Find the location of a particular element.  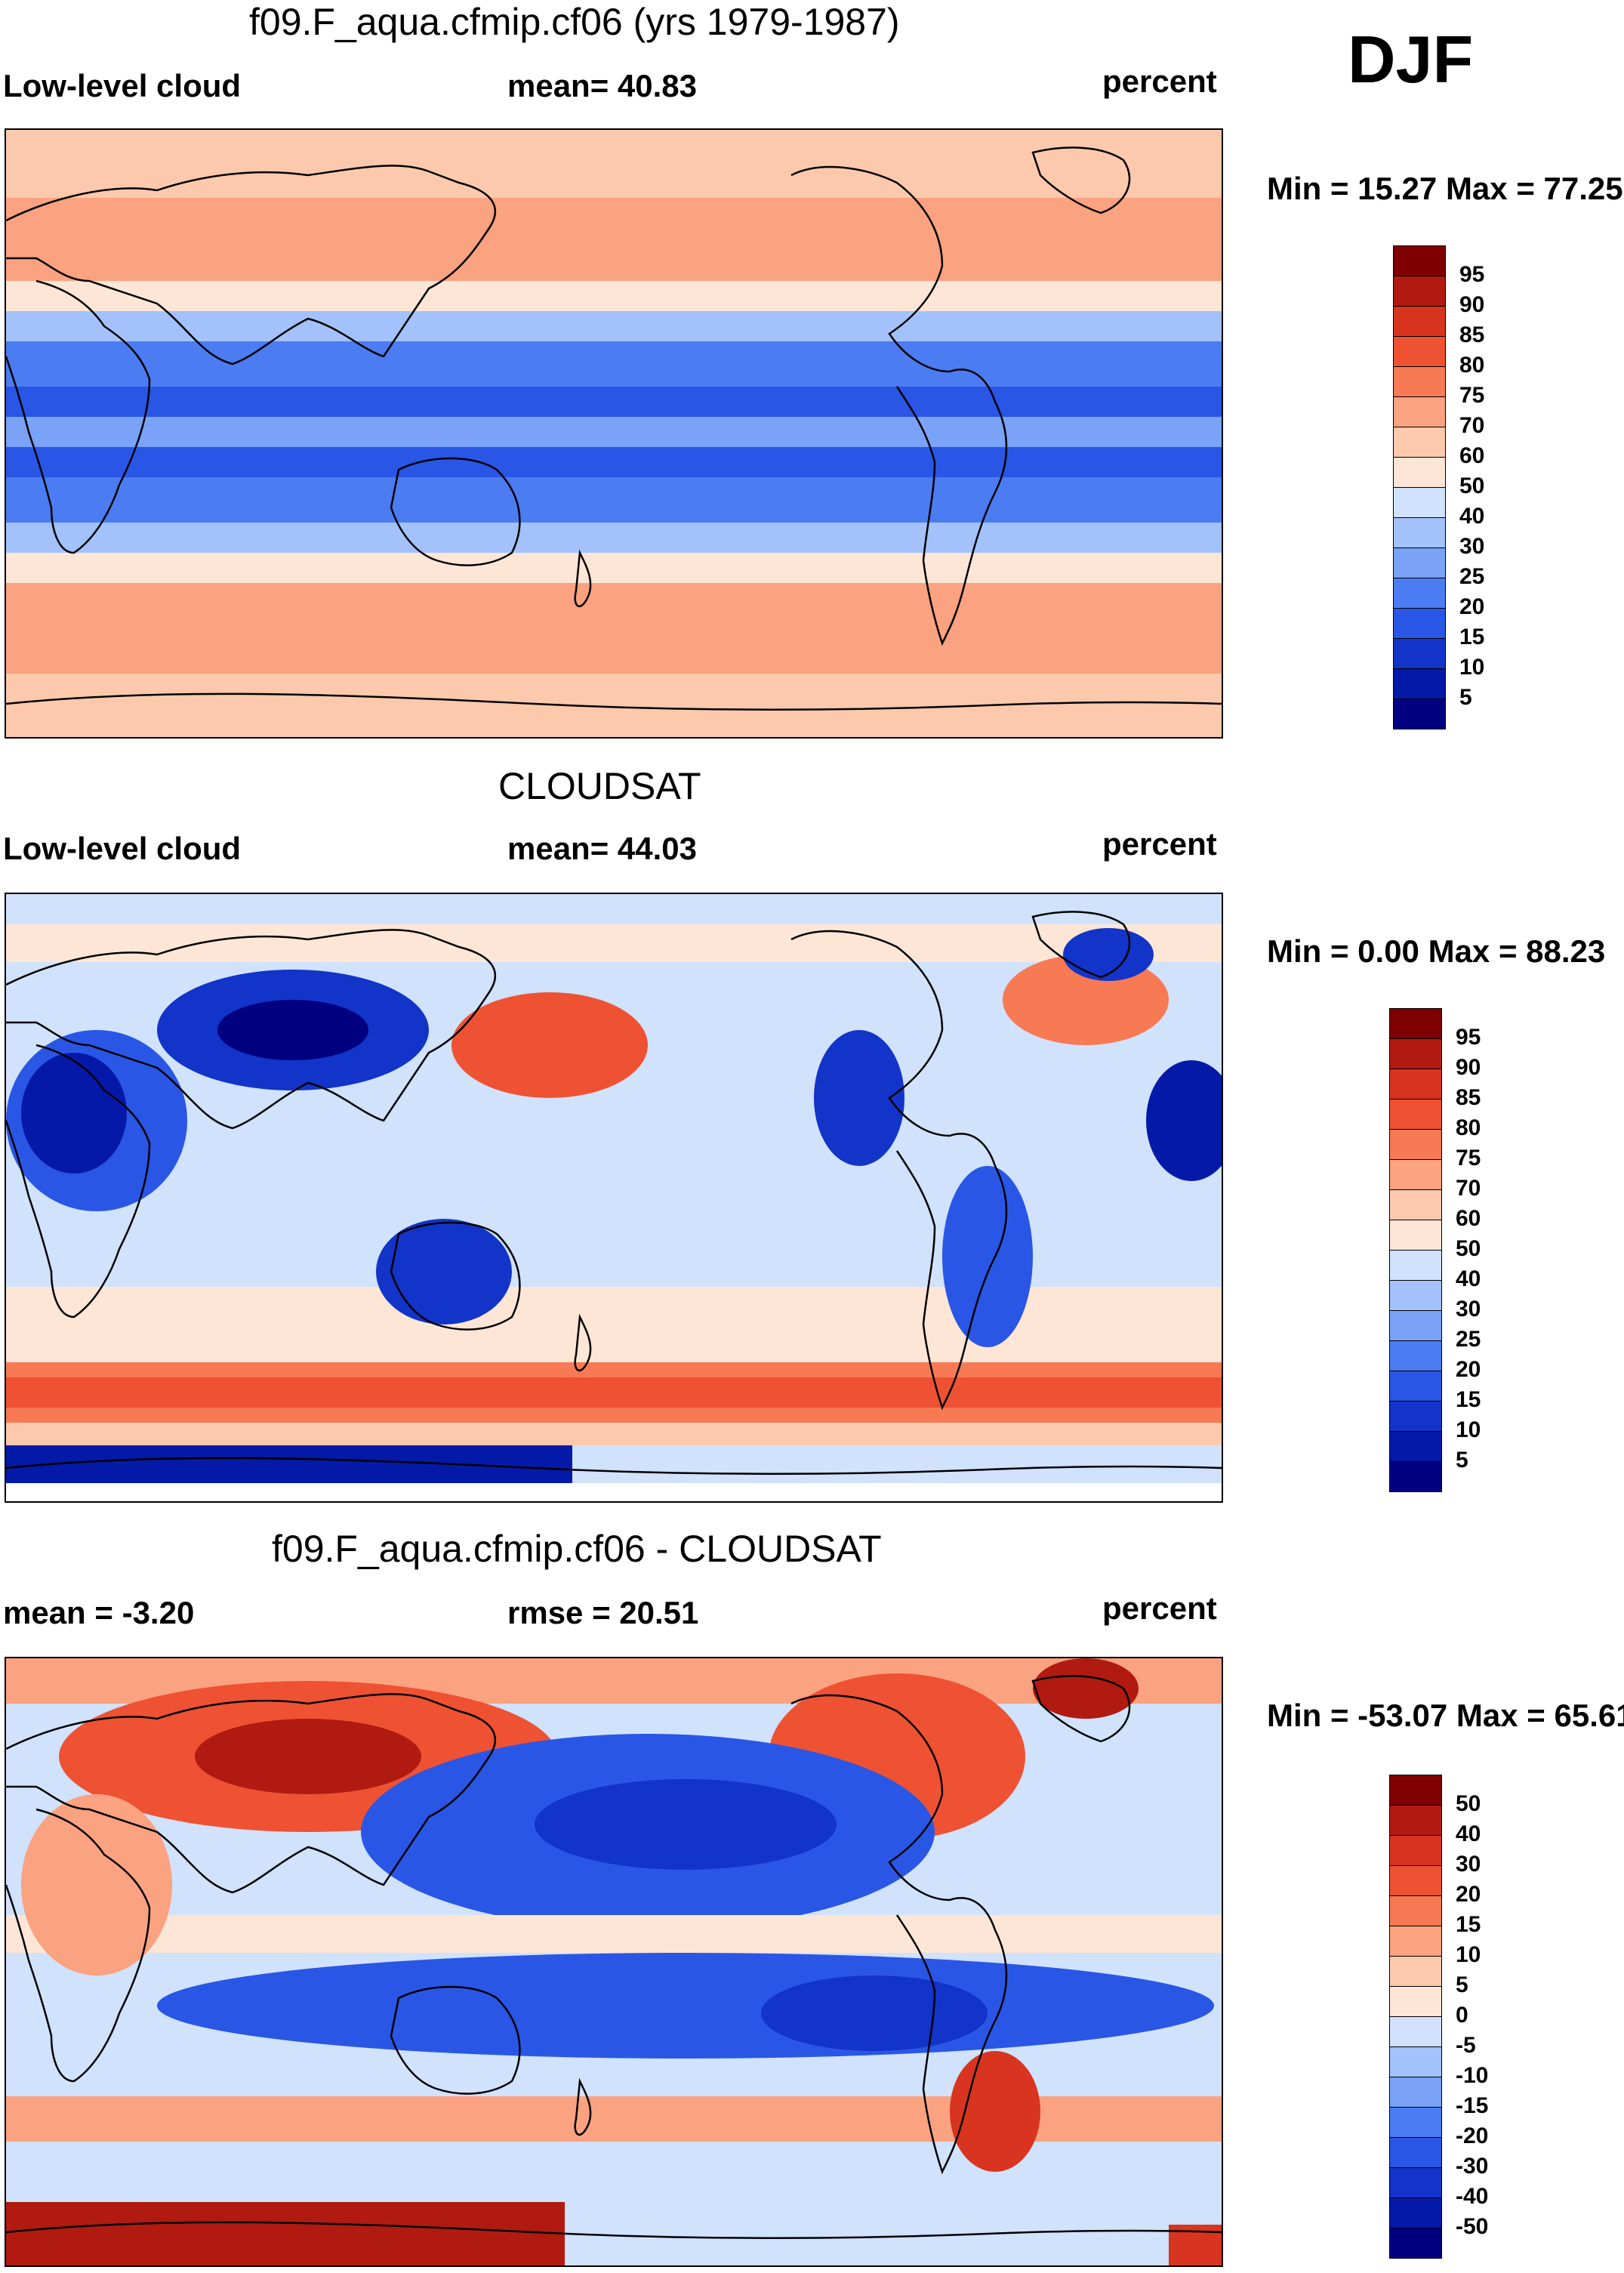

panel-1-units-label: percent is located at coordinates (1160, 81).